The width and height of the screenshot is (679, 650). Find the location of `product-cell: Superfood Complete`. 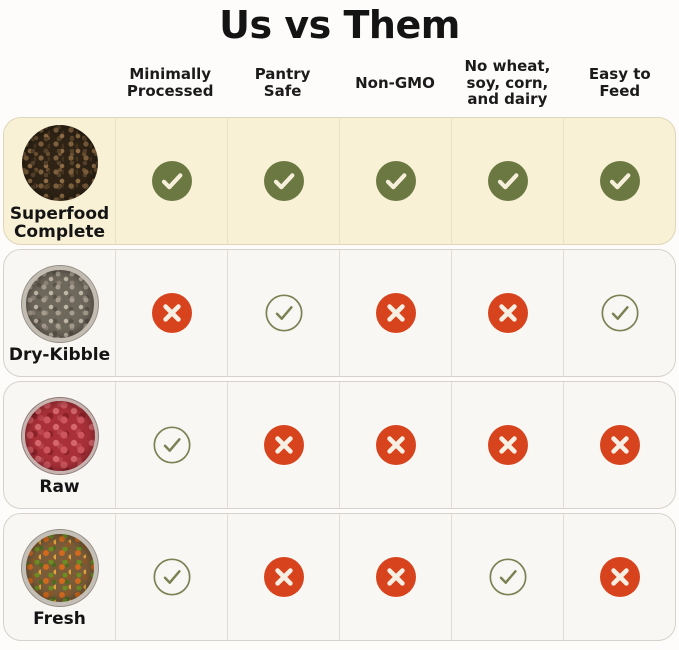

product-cell: Superfood Complete is located at coordinates (59, 181).